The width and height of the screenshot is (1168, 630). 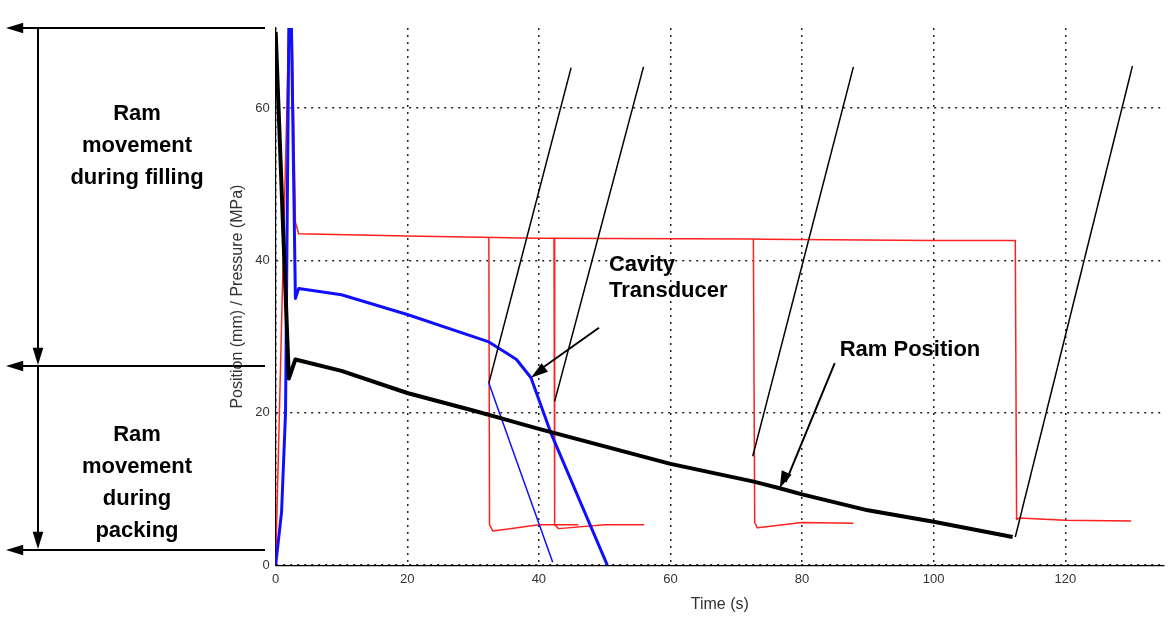 I want to click on x-tick-label: 40, so click(x=539, y=578).